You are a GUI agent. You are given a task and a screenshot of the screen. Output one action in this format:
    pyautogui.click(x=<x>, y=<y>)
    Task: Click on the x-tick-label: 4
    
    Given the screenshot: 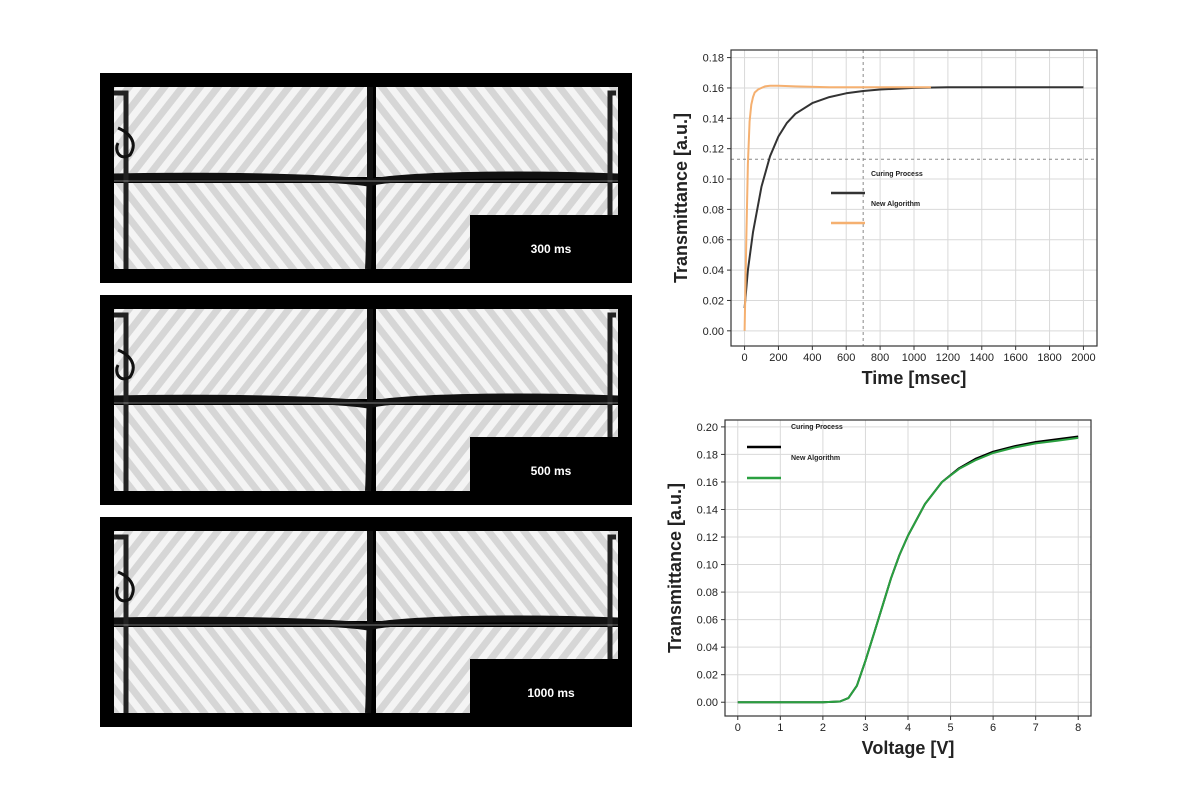 What is the action you would take?
    pyautogui.click(x=908, y=728)
    